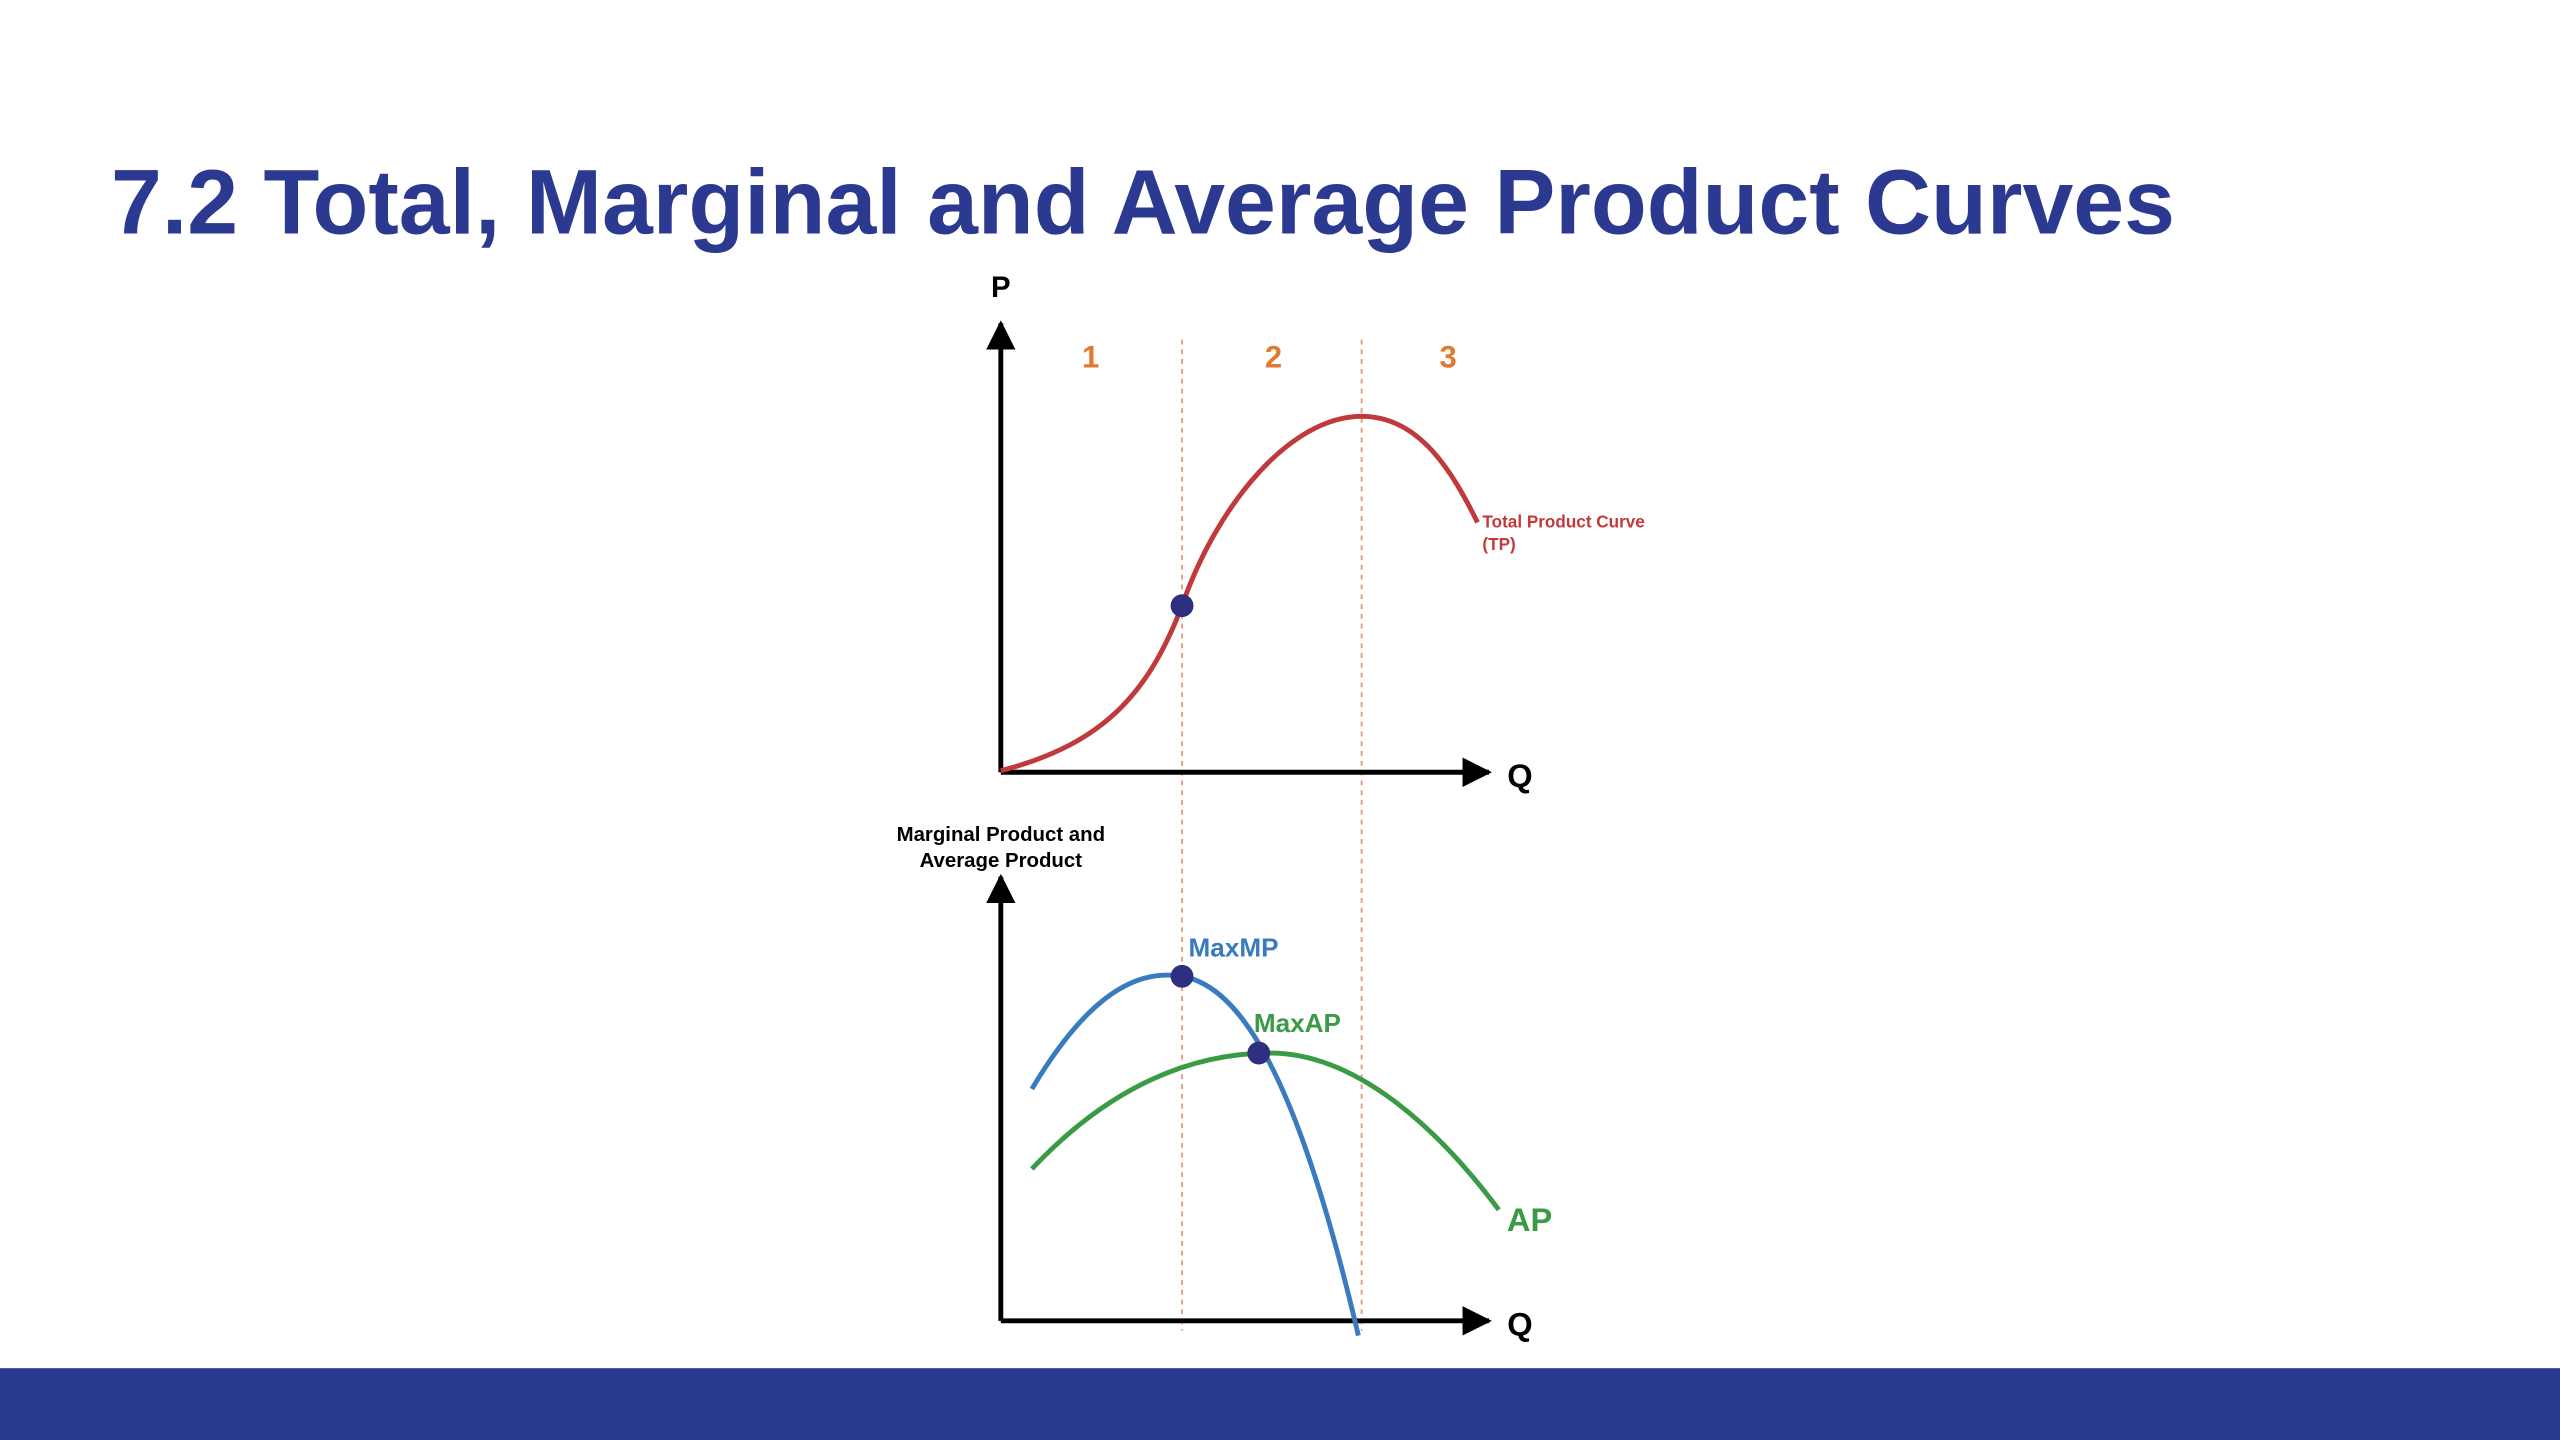  I want to click on ap-curve, so click(1265, 1131).